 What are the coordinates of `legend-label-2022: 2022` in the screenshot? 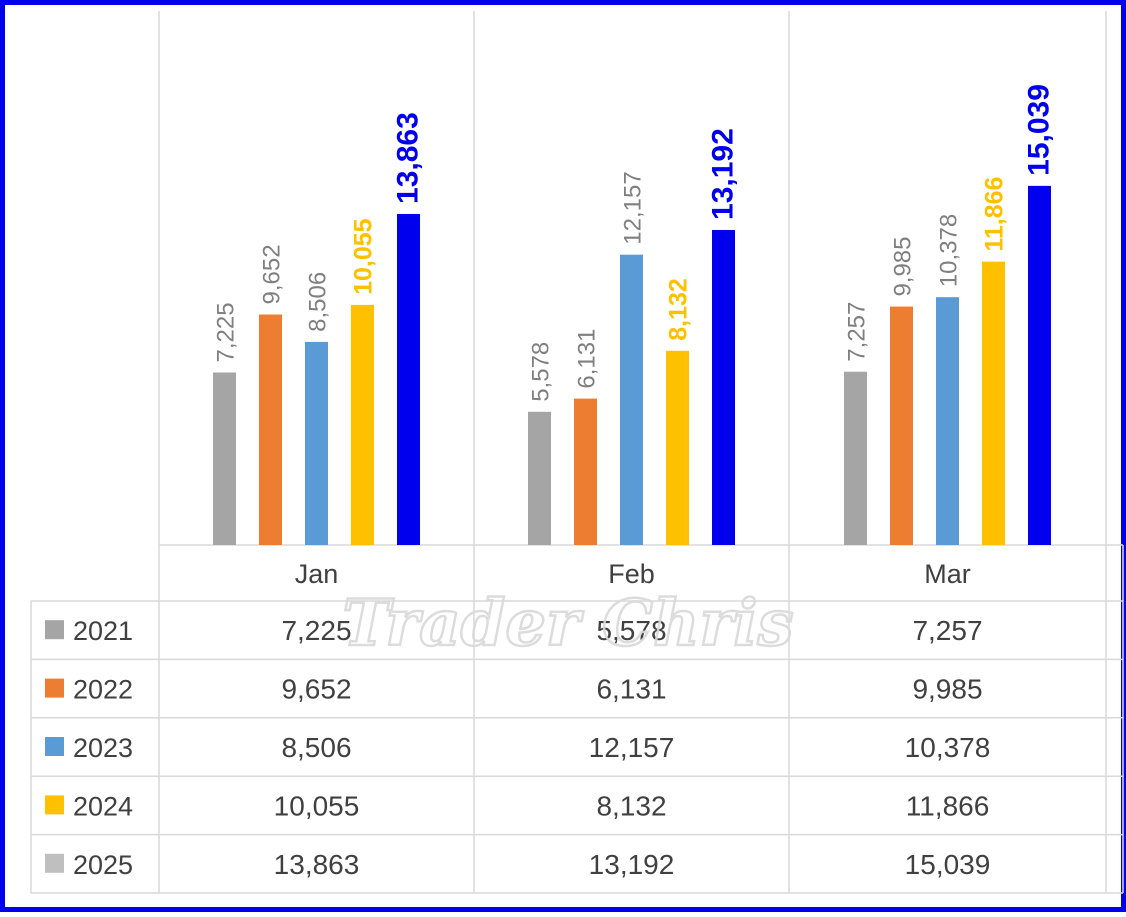 It's located at (103, 690).